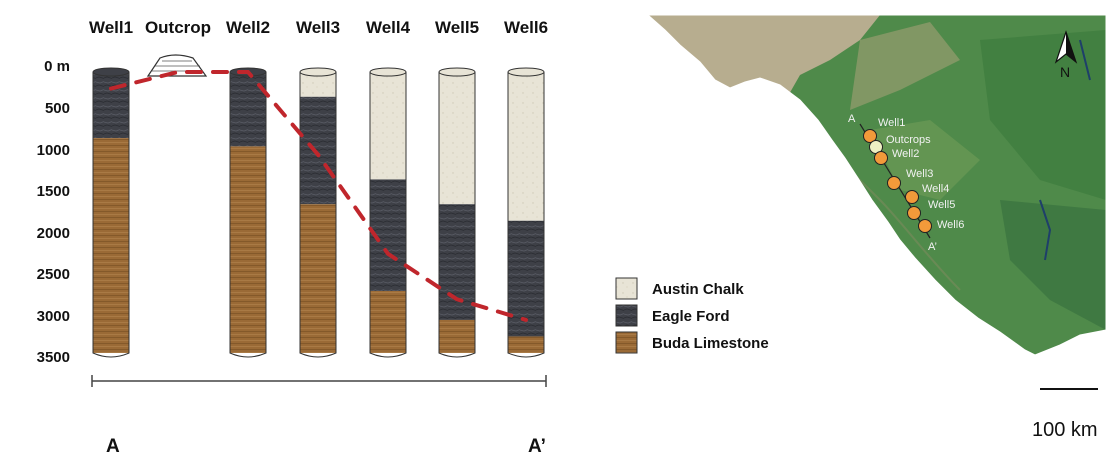 The image size is (1110, 456). What do you see at coordinates (891, 123) in the screenshot?
I see `map-well-label: Well1` at bounding box center [891, 123].